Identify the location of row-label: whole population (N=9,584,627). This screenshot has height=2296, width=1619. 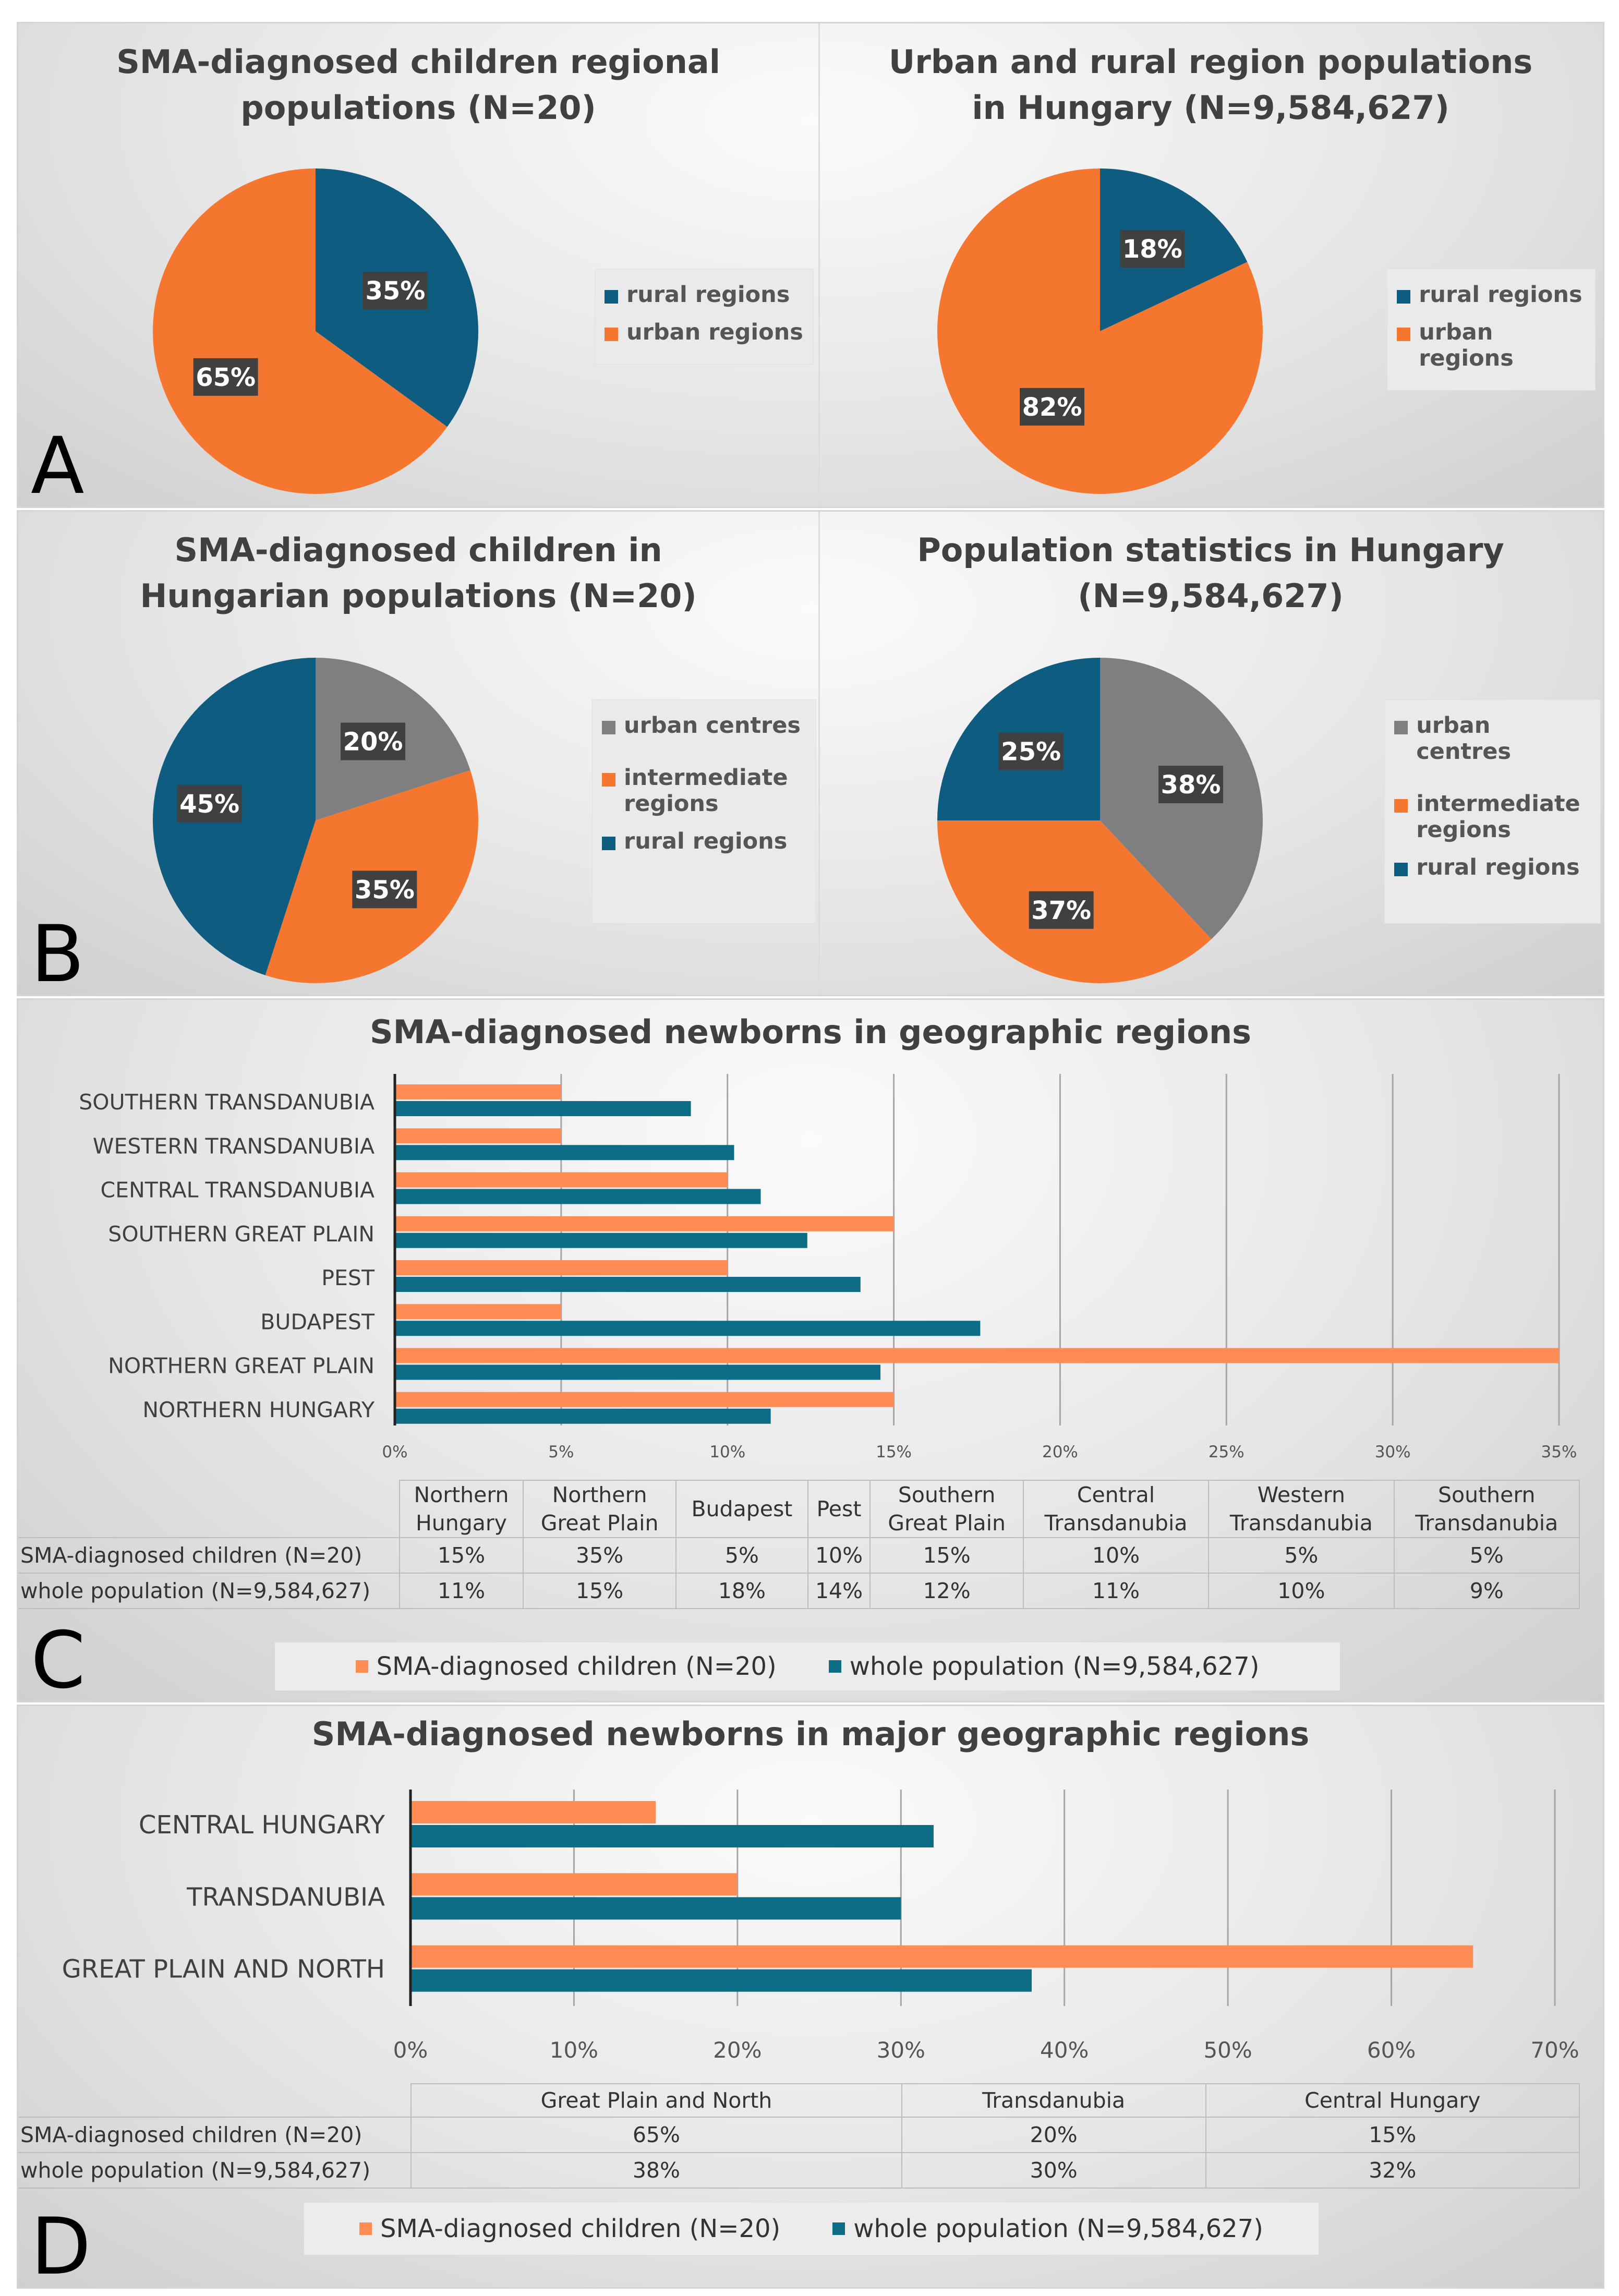
(209, 1591).